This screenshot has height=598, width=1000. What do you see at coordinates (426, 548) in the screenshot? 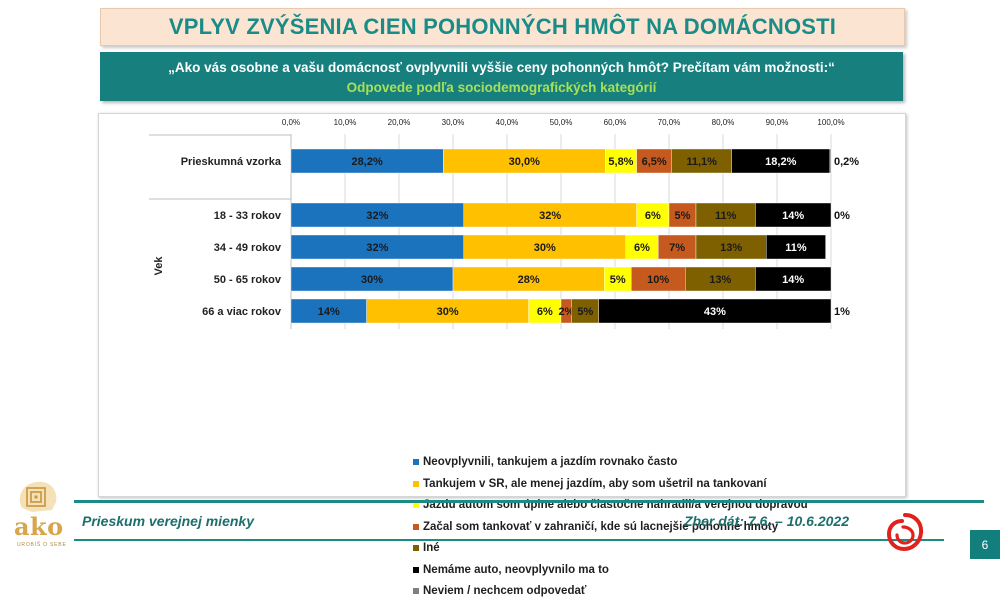
I see `legend-item: Iné` at bounding box center [426, 548].